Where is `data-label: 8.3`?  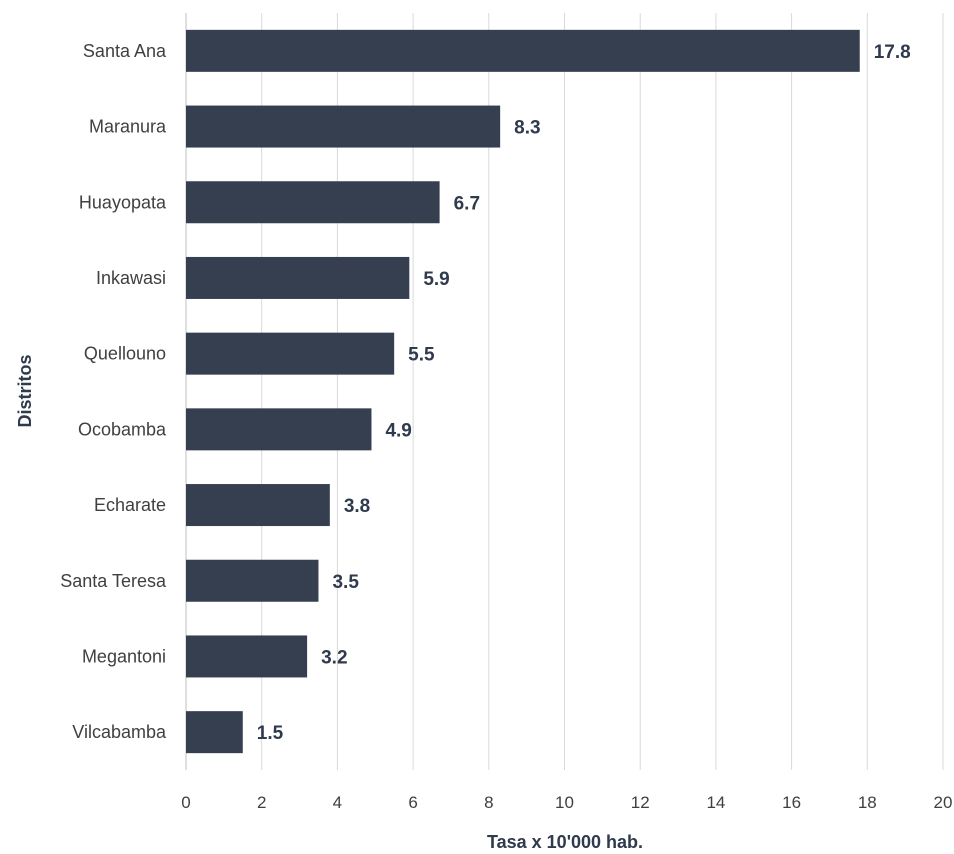
data-label: 8.3 is located at coordinates (527, 128).